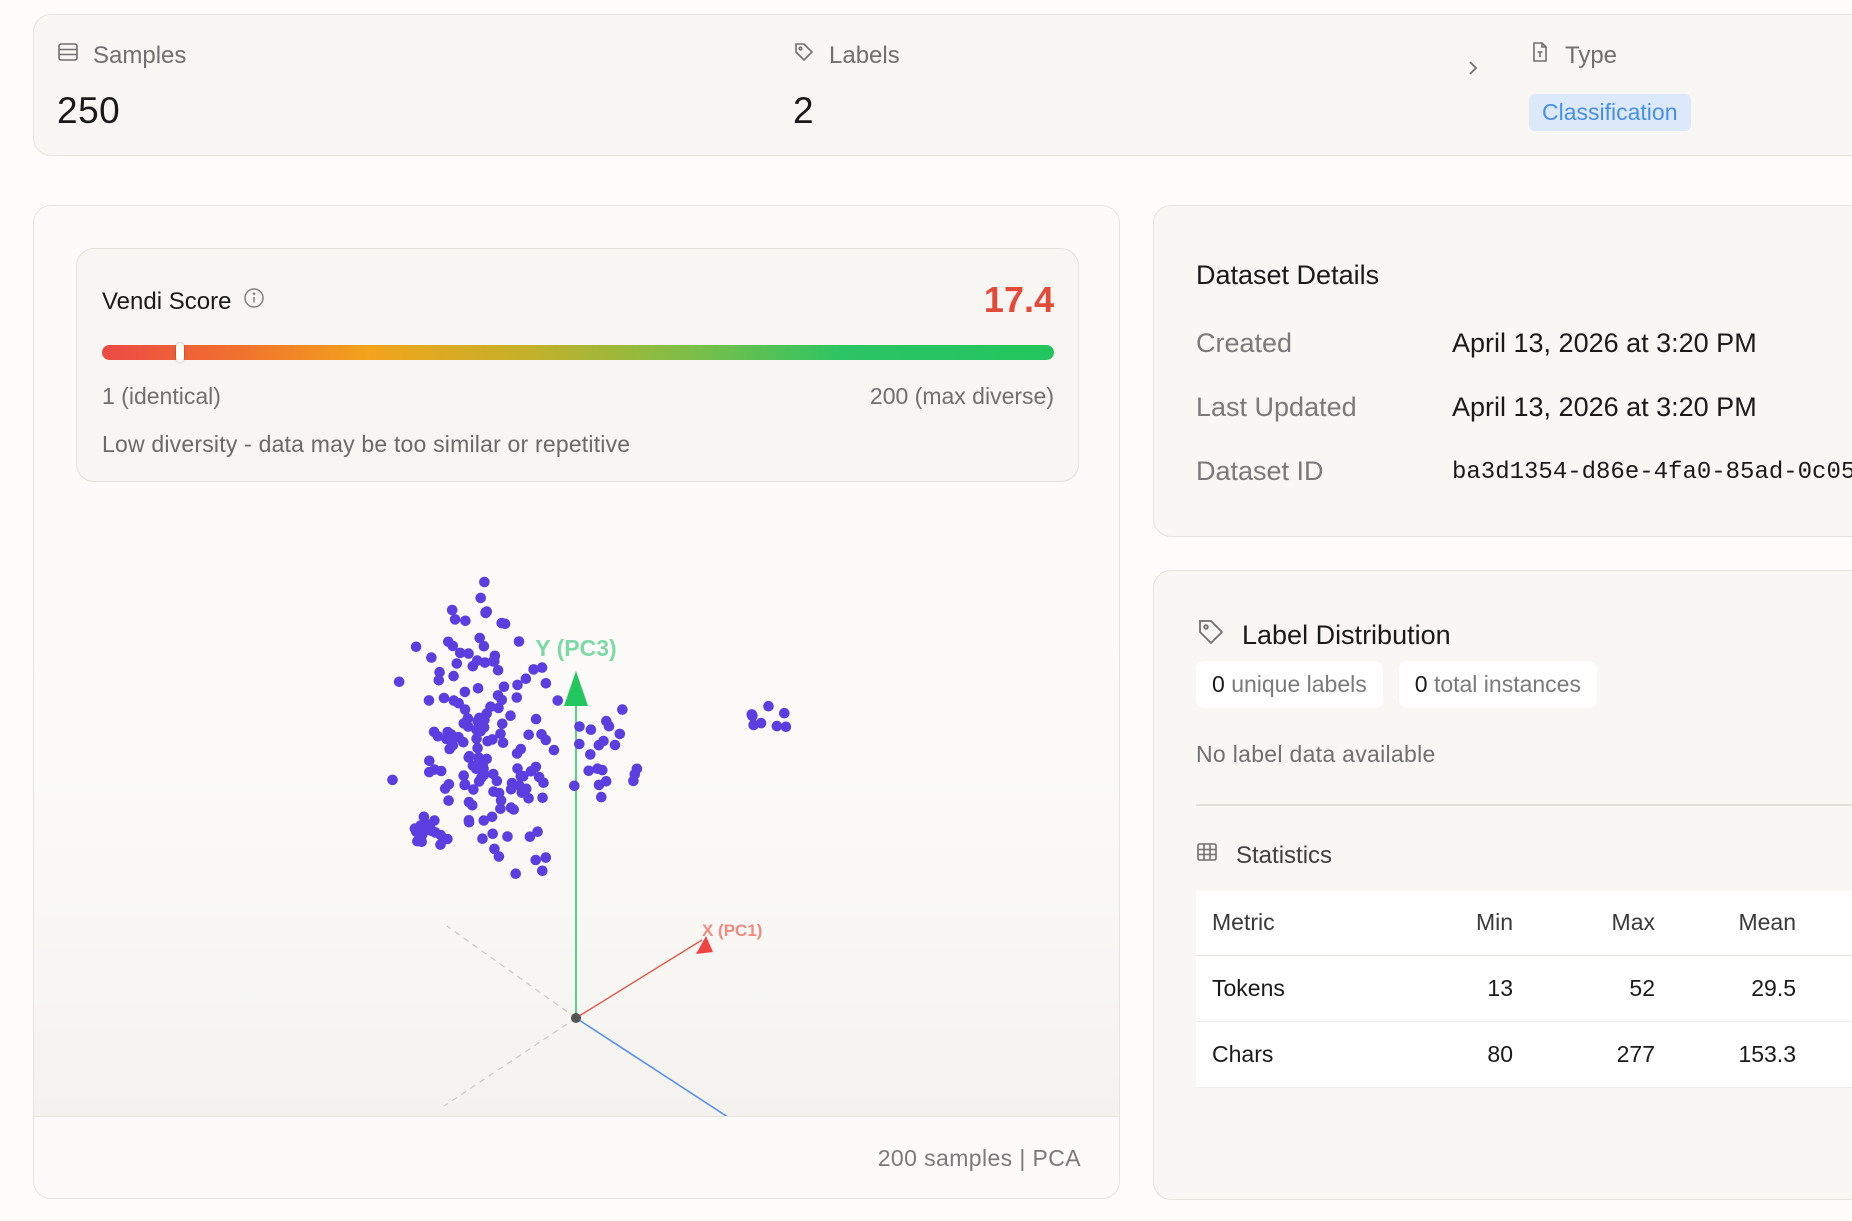  Describe the element at coordinates (578, 352) in the screenshot. I see `vendi-gradient-bar` at that location.